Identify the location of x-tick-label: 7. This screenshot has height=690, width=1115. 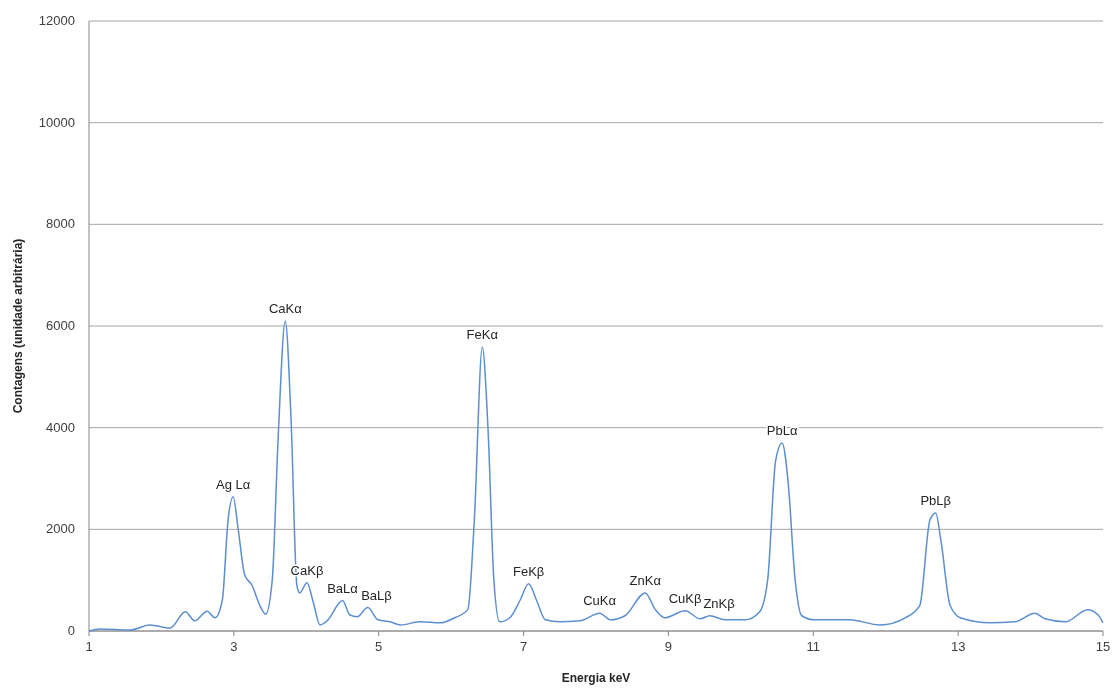
(523, 646).